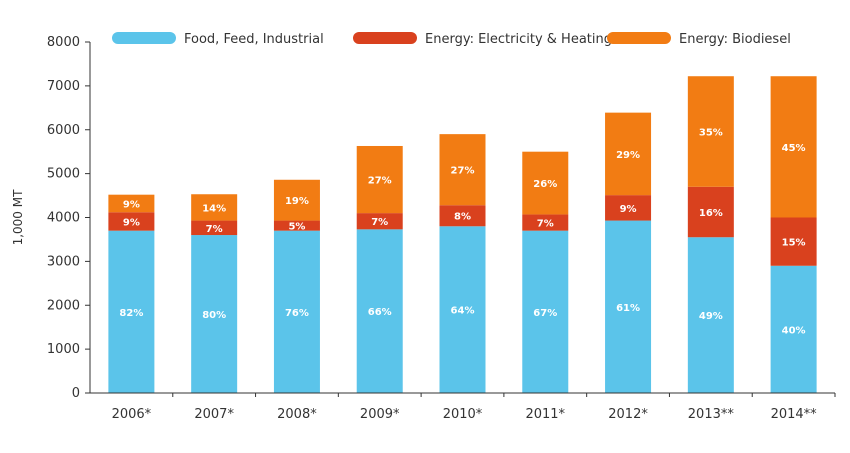  Describe the element at coordinates (628, 414) in the screenshot. I see `x-tick-label: 2012*` at that location.